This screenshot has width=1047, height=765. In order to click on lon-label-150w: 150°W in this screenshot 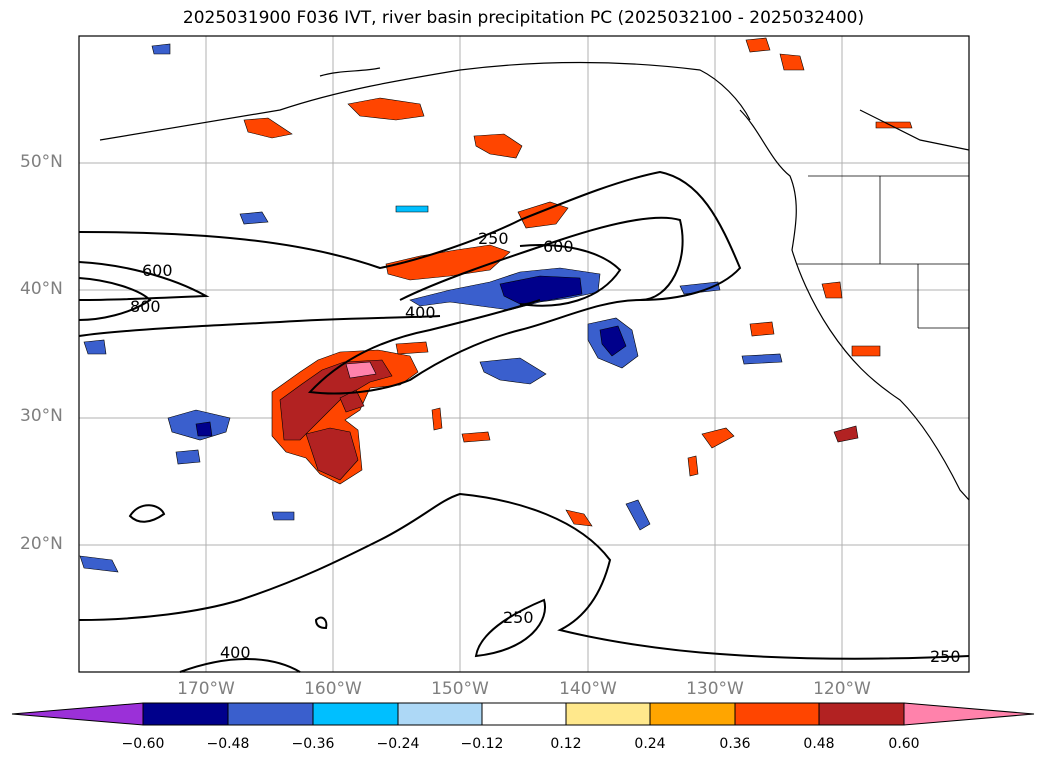, I will do `click(460, 689)`.